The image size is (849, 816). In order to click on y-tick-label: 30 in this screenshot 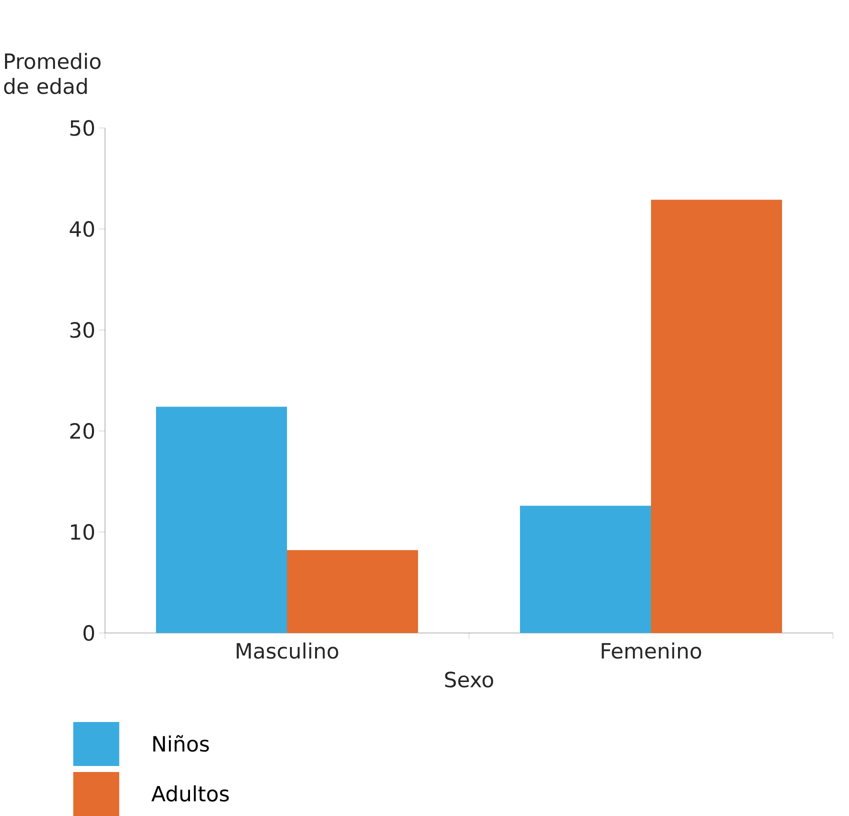, I will do `click(82, 330)`.